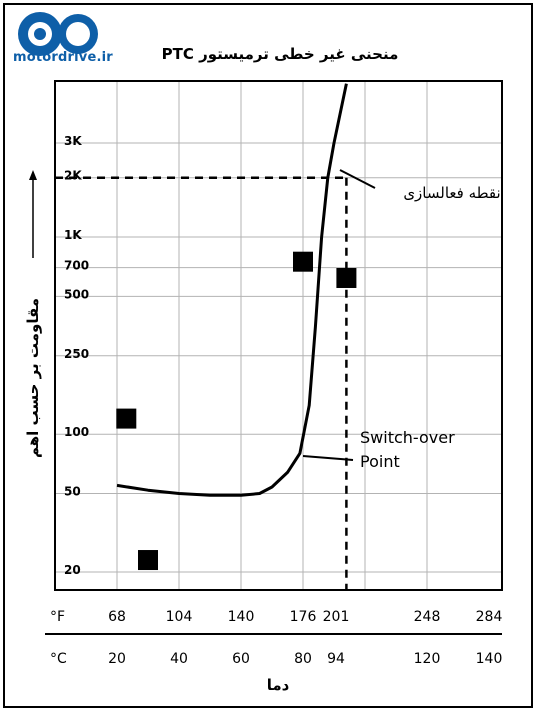 The width and height of the screenshot is (539, 714). I want to click on arrow-up-icon, so click(33, 214).